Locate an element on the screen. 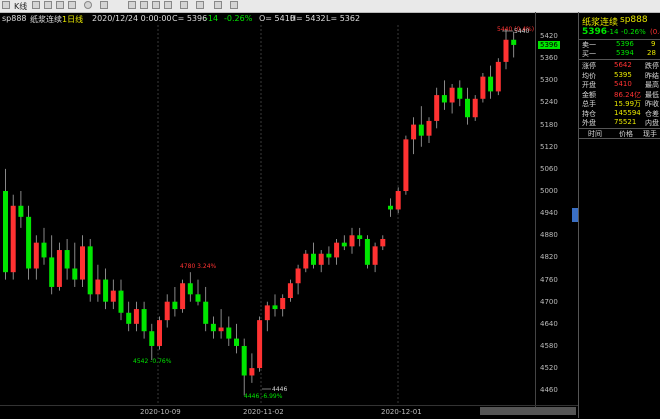 This screenshot has height=419, width=660. annotation-top-high: 5440 (0.4%) is located at coordinates (515, 29).